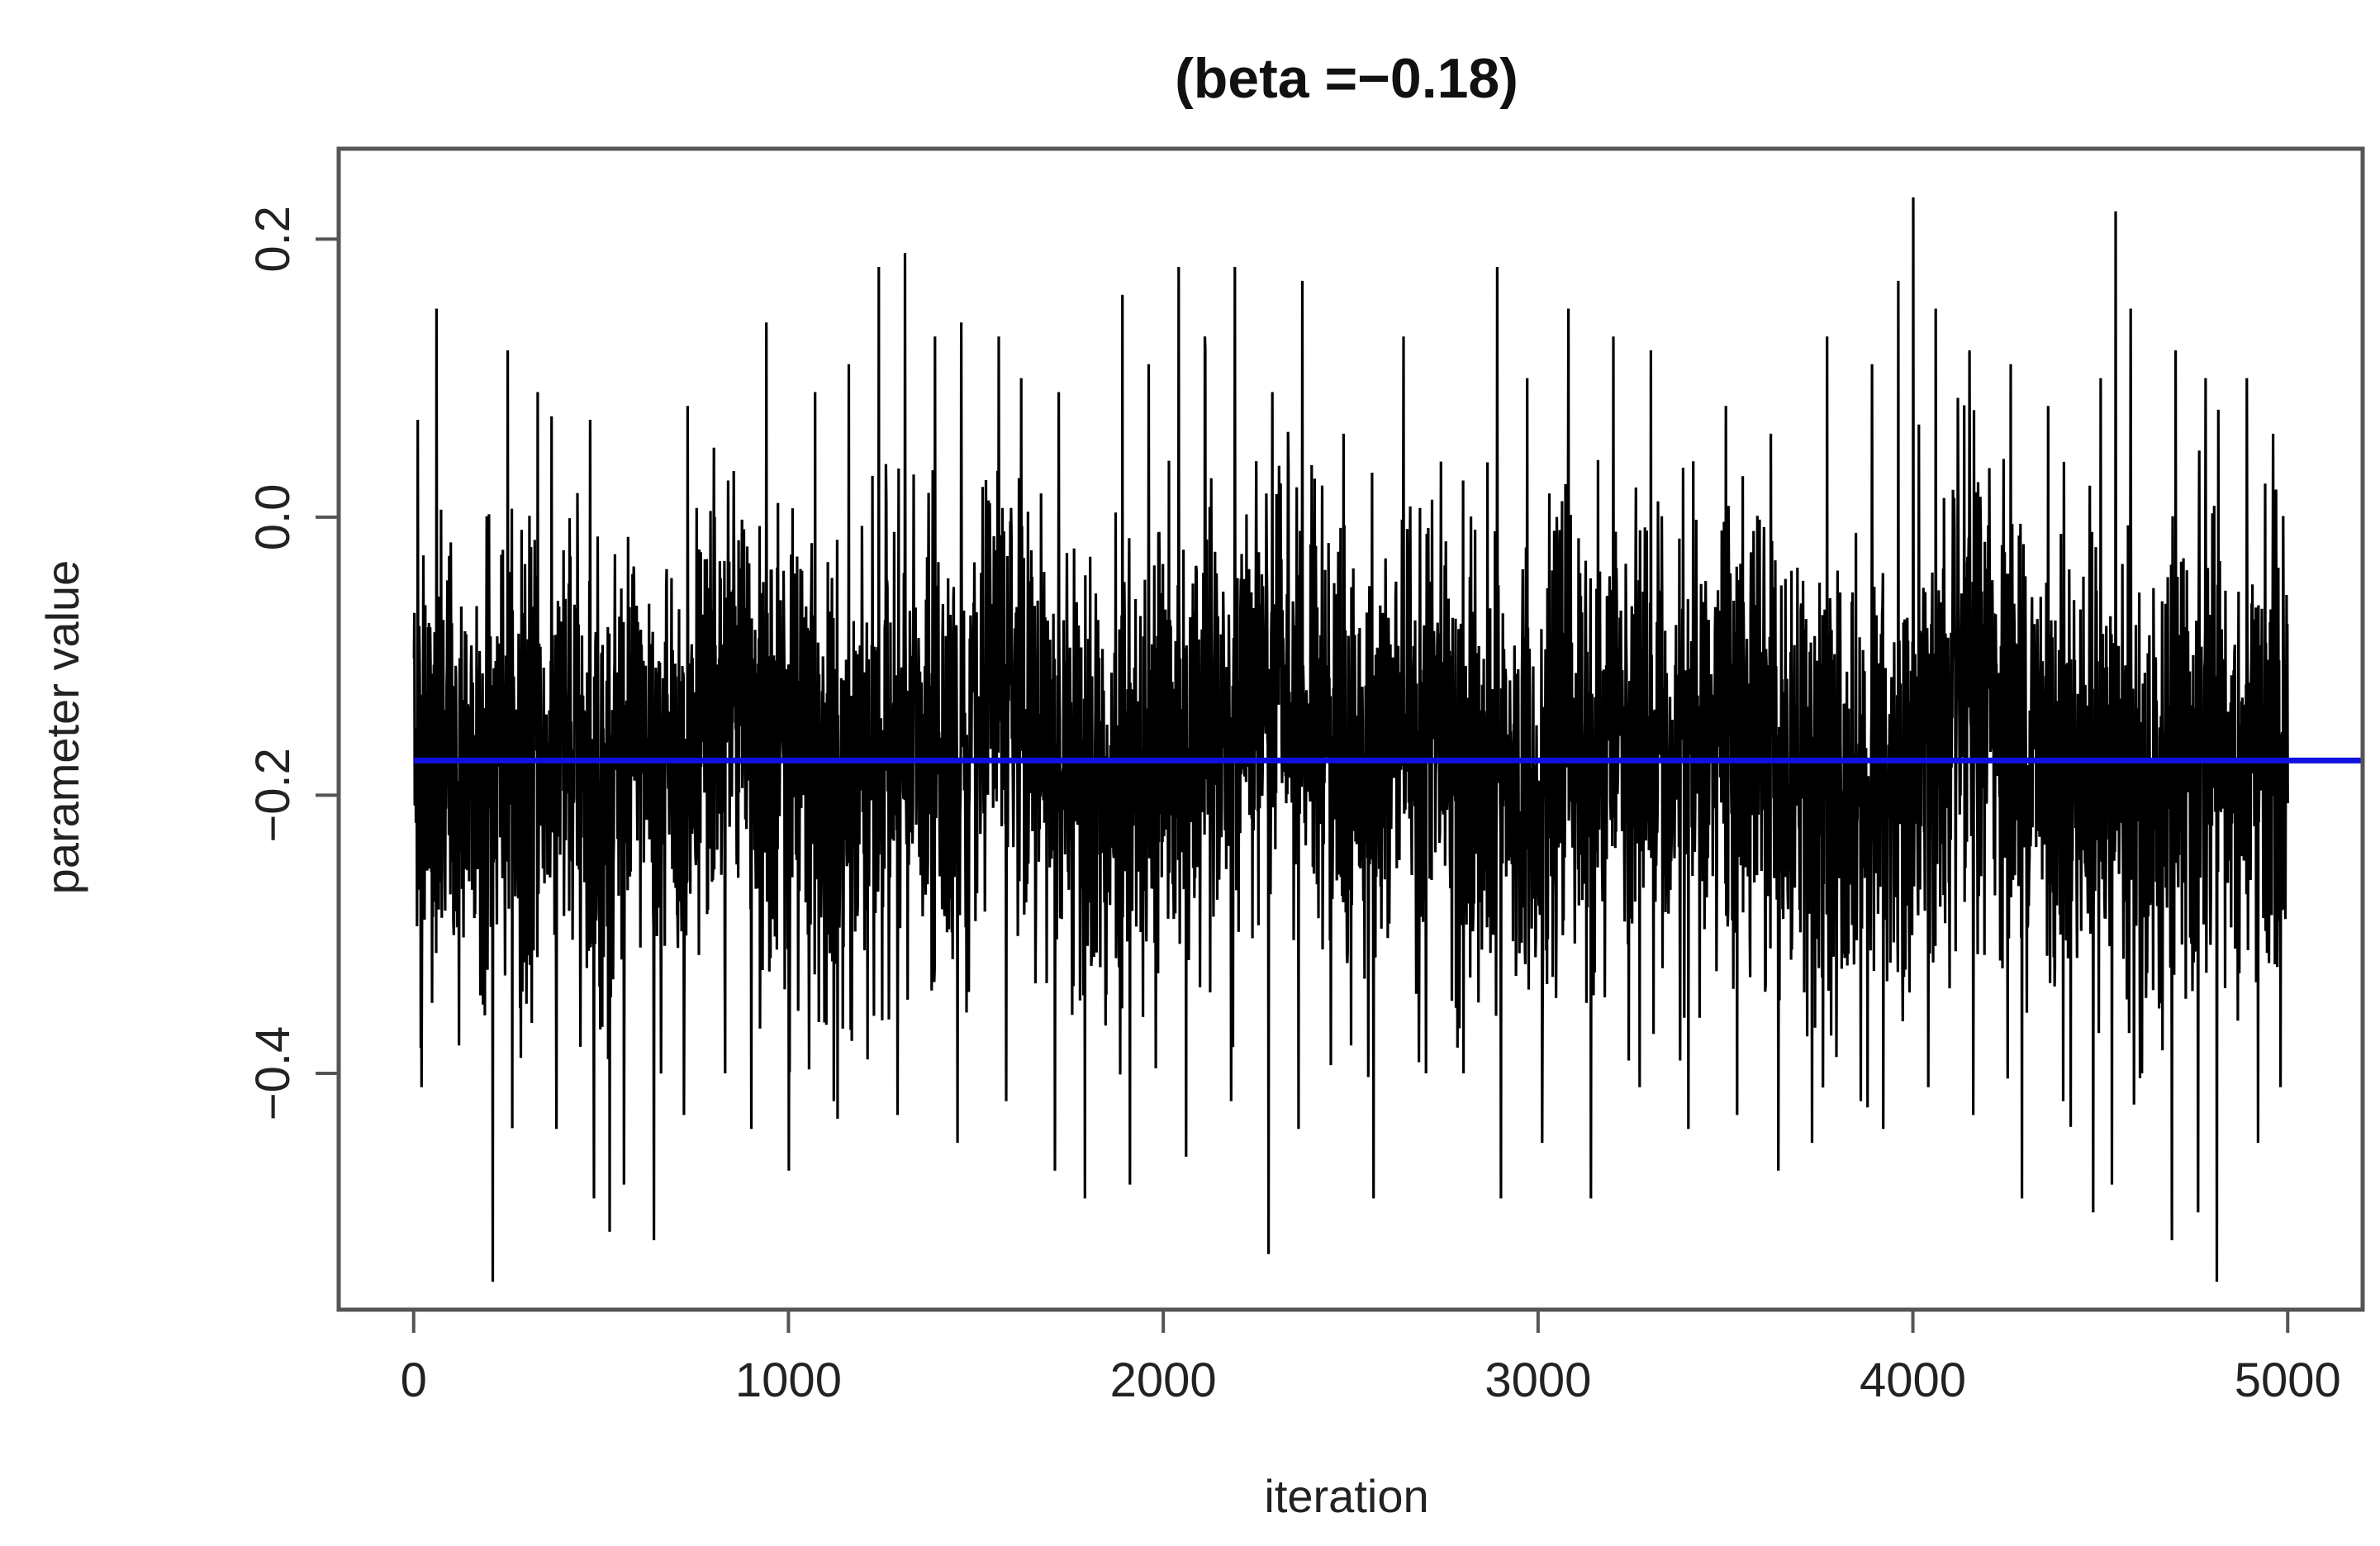  Describe the element at coordinates (2288, 1380) in the screenshot. I see `x-tick-label: 5000` at that location.